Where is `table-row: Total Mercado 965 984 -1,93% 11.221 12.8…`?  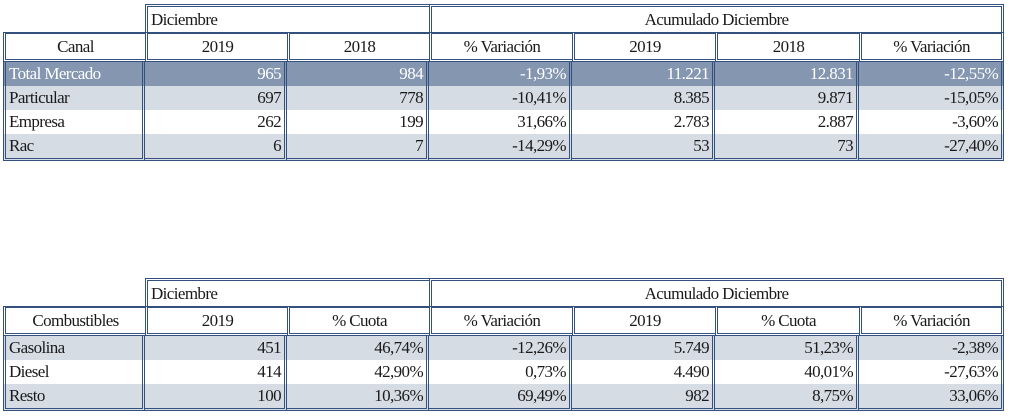 table-row: Total Mercado 965 984 -1,93% 11.221 12.8… is located at coordinates (504, 74).